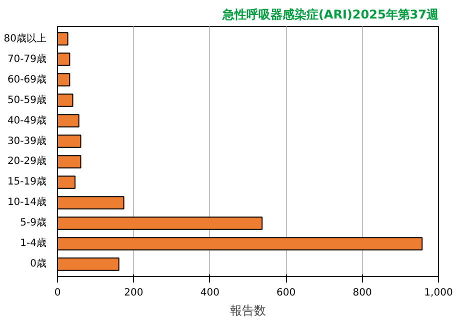 The image size is (460, 320). I want to click on y-tick-label: 60-69歳, so click(27, 79).